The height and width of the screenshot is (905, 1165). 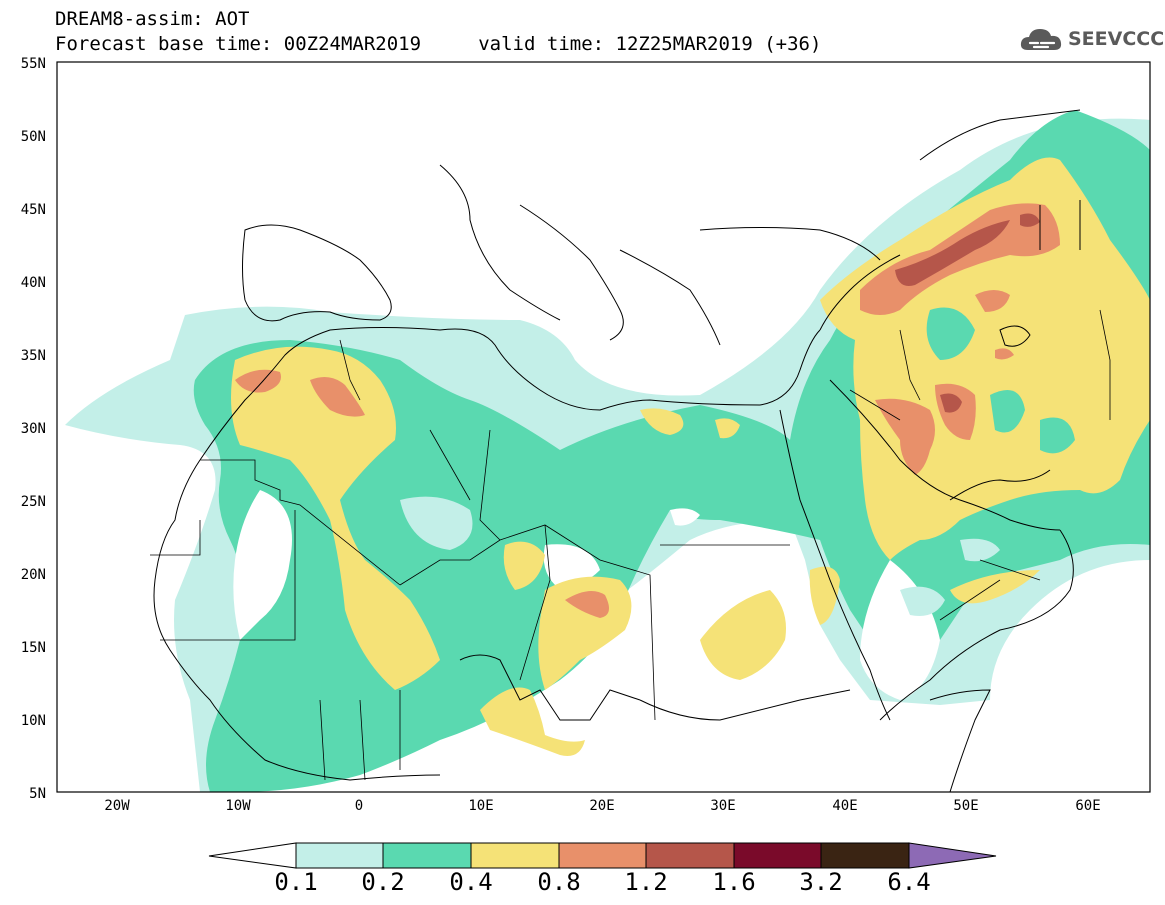 What do you see at coordinates (33, 64) in the screenshot?
I see `lat-label: 55N` at bounding box center [33, 64].